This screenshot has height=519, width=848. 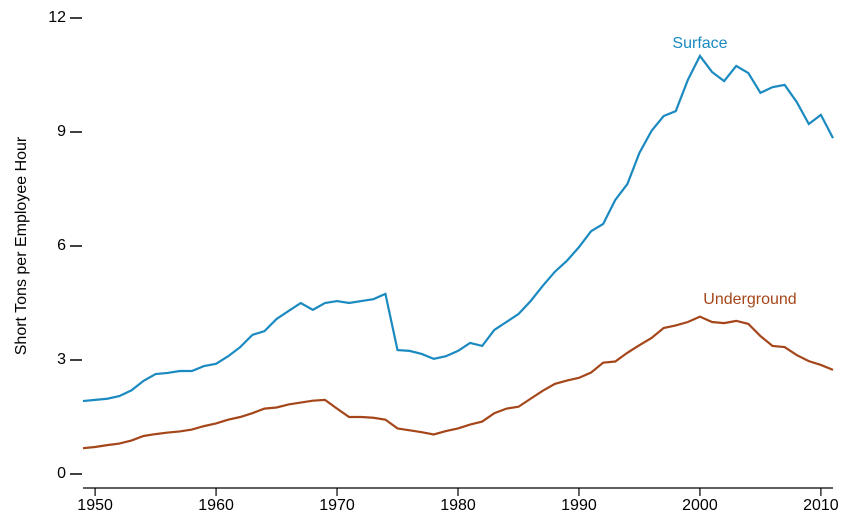 I want to click on series-label: Underground, so click(x=749, y=299).